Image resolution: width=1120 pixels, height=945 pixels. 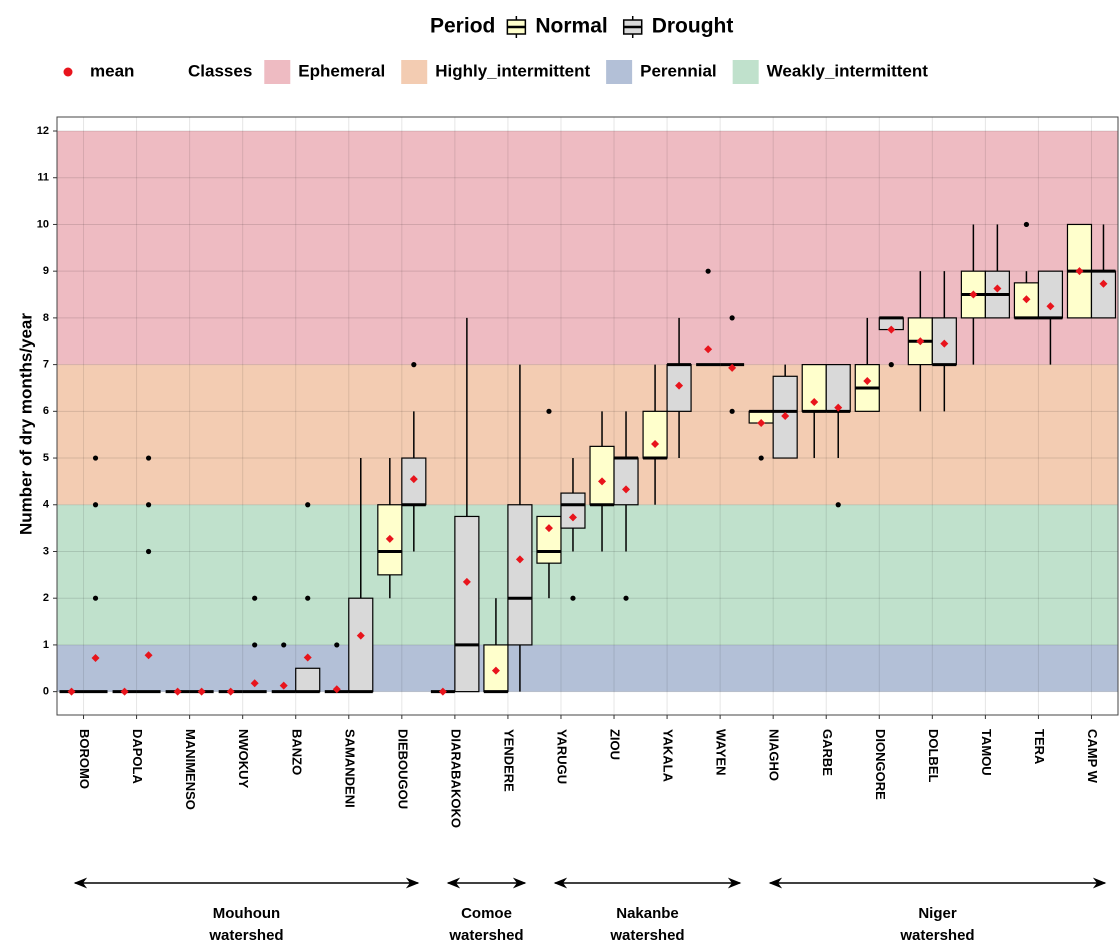 What do you see at coordinates (512, 70) in the screenshot?
I see `legend-label: Highly_intermittent` at bounding box center [512, 70].